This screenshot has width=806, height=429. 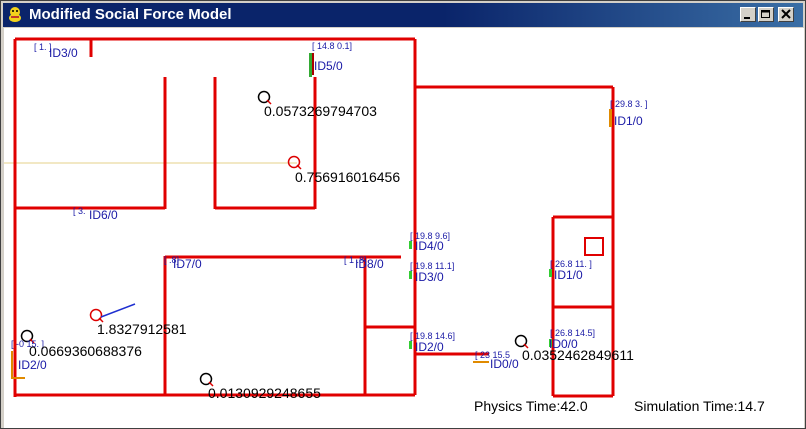 What do you see at coordinates (699, 406) in the screenshot?
I see `simulation-time: Simulation Time:14.7` at bounding box center [699, 406].